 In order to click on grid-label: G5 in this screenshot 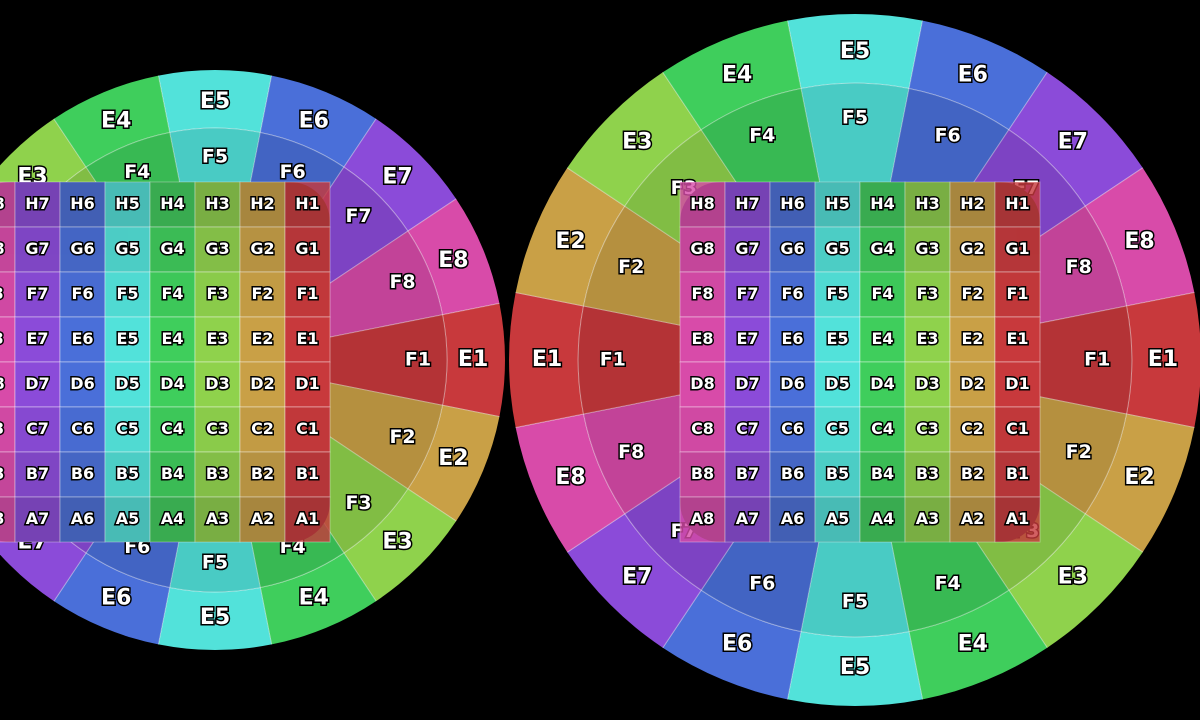, I will do `click(837, 248)`.